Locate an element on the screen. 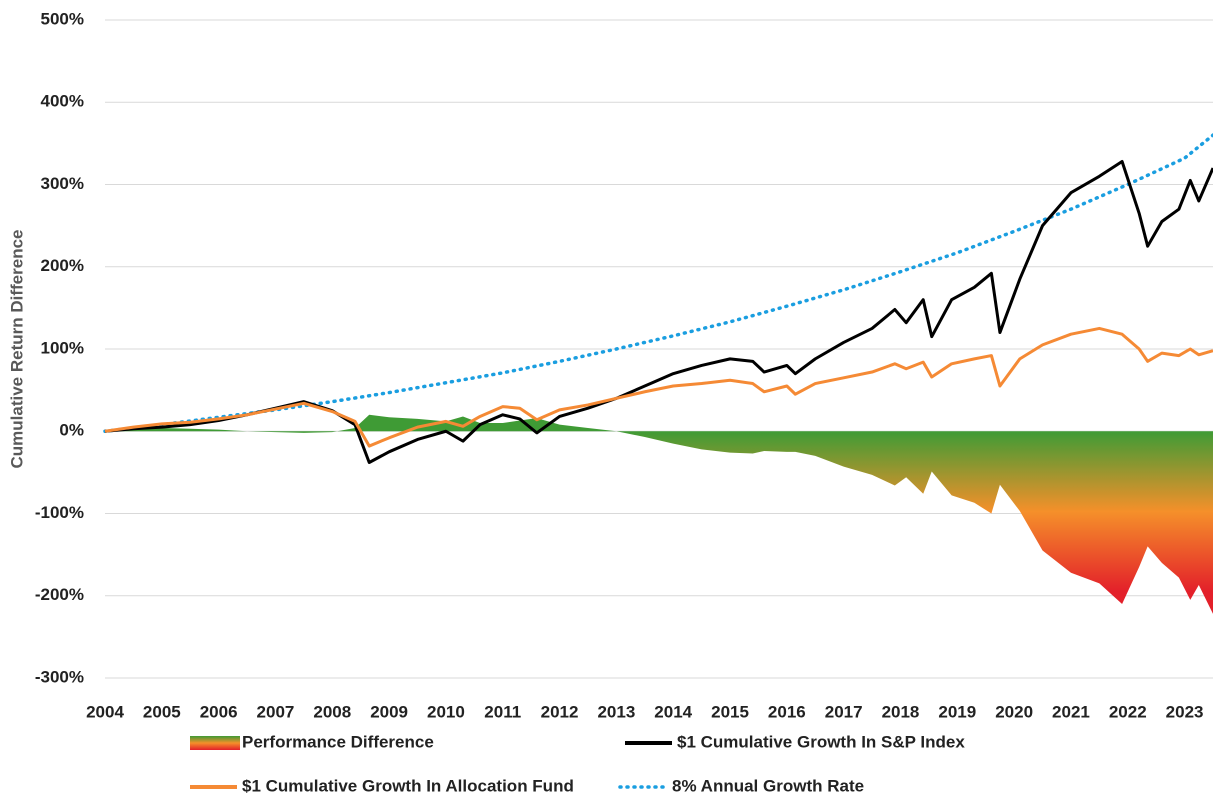 The width and height of the screenshot is (1213, 807). y-tick-label: 200% is located at coordinates (62, 265).